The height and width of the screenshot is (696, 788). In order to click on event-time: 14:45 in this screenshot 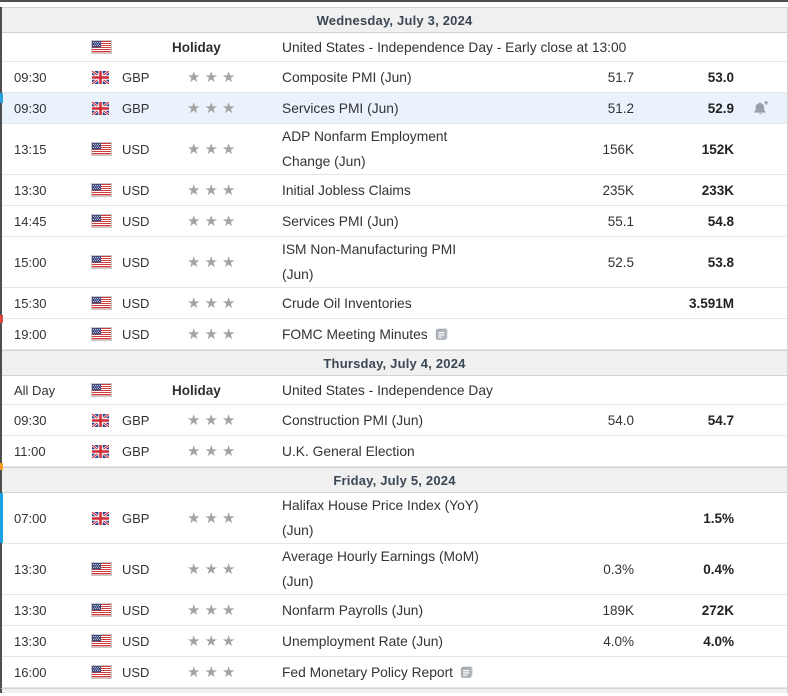, I will do `click(30, 221)`.